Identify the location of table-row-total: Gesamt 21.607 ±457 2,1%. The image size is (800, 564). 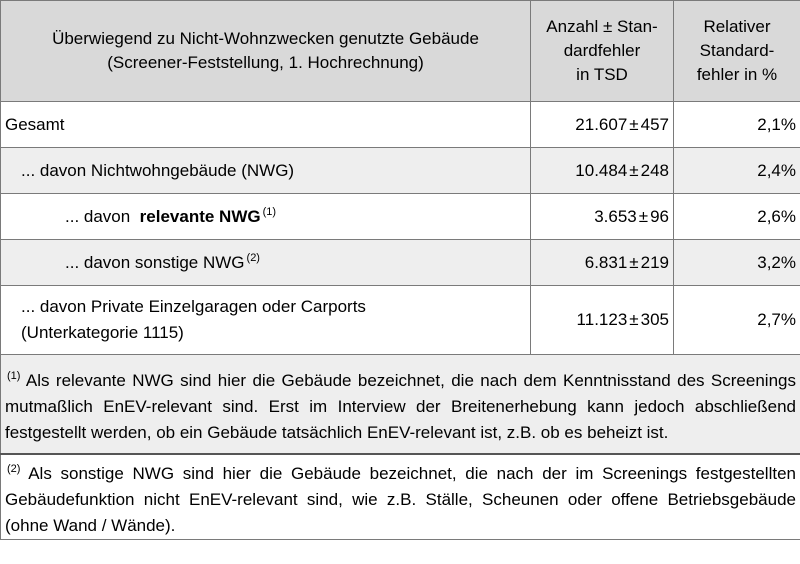
(400, 124).